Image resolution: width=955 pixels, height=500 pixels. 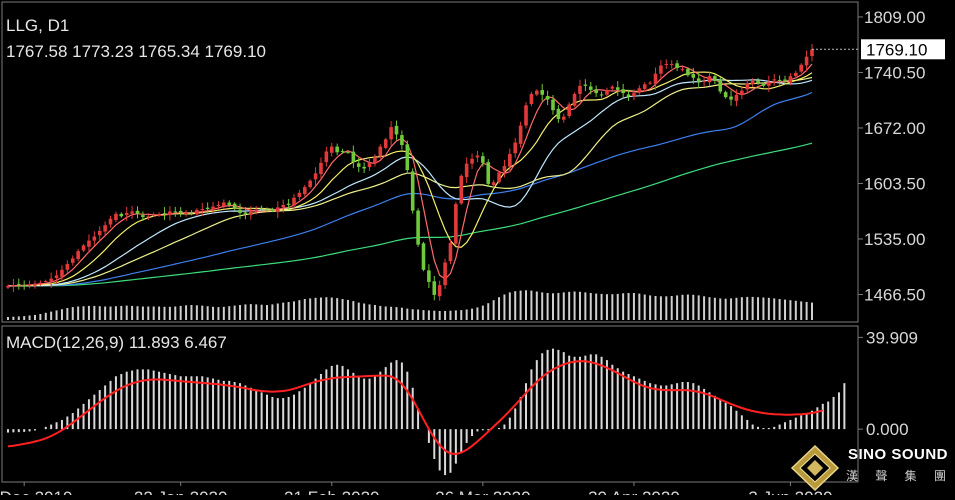 I want to click on current-price-label: 1769.10, so click(x=896, y=49).